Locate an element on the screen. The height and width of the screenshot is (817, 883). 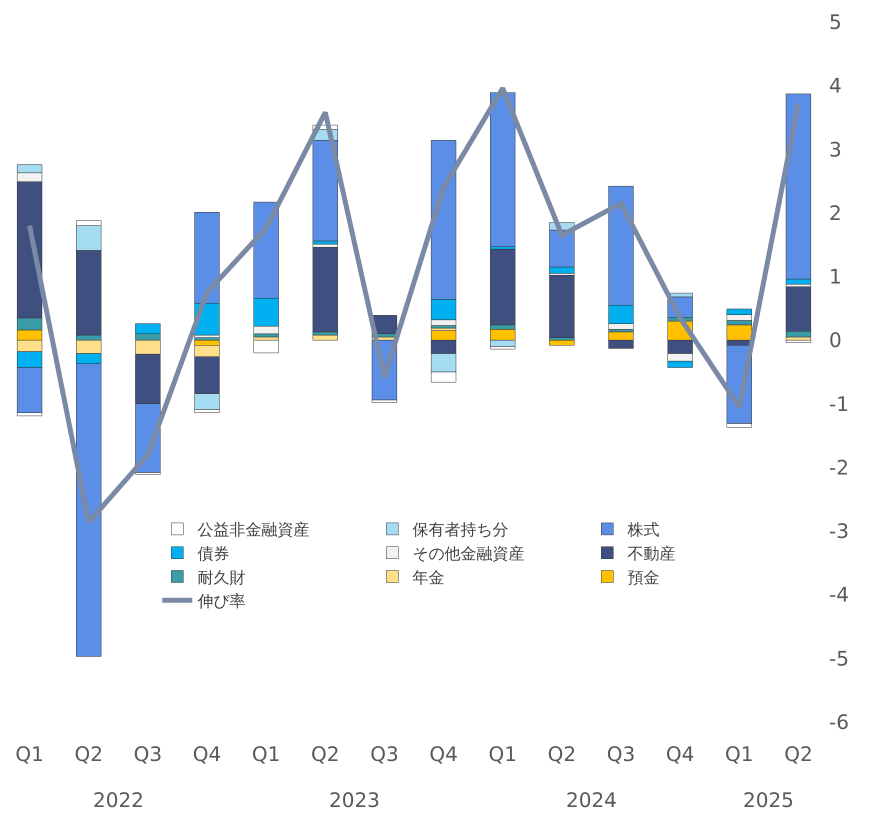
y-tick-label: 5 is located at coordinates (835, 22).